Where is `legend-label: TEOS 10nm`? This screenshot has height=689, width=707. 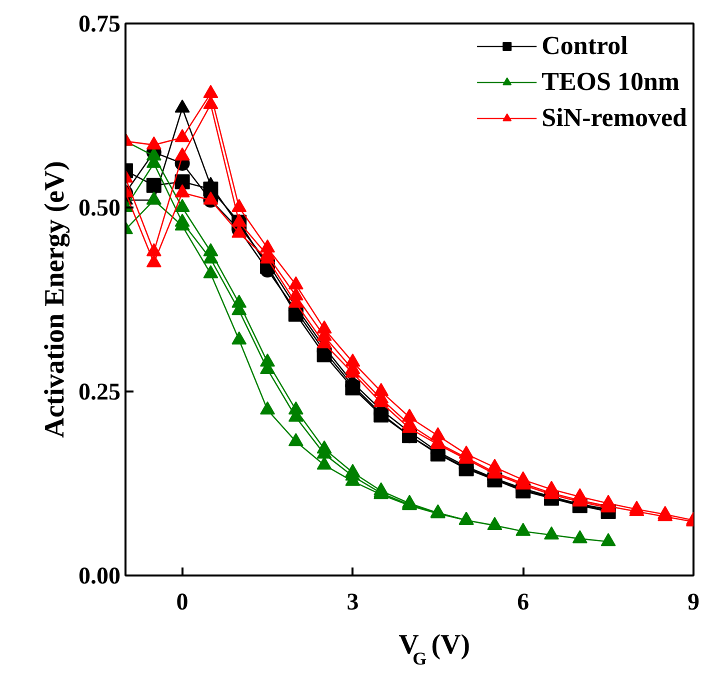 legend-label: TEOS 10nm is located at coordinates (611, 82).